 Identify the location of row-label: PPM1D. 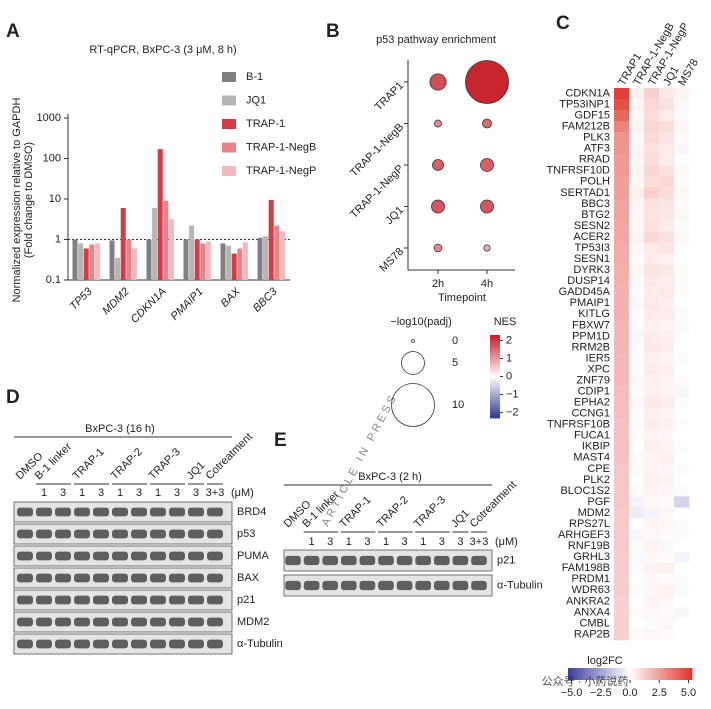
(591, 336).